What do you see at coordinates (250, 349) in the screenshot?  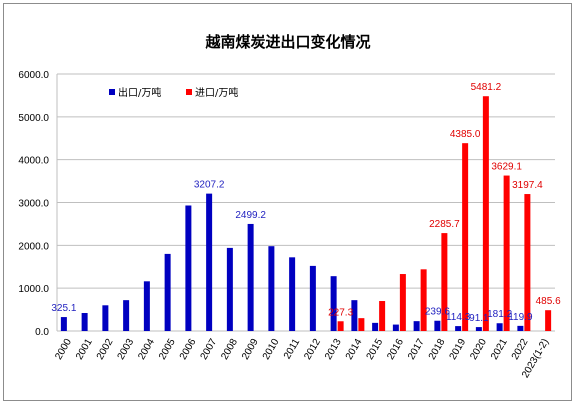 I see `x-tick-label: 2009` at bounding box center [250, 349].